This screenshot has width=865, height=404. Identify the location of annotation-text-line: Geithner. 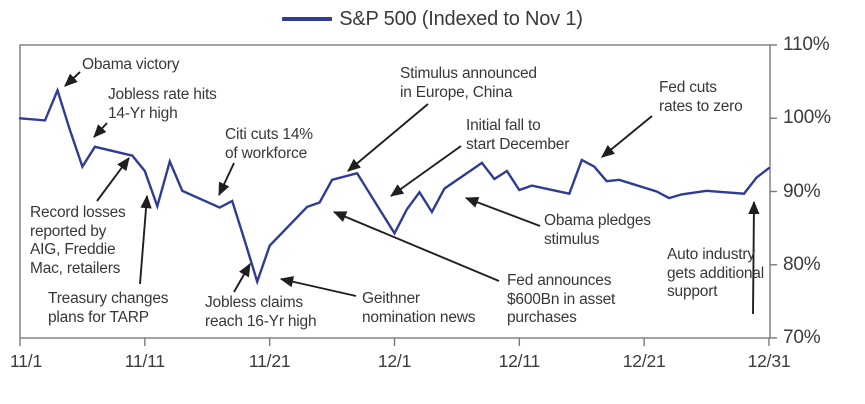
(391, 298).